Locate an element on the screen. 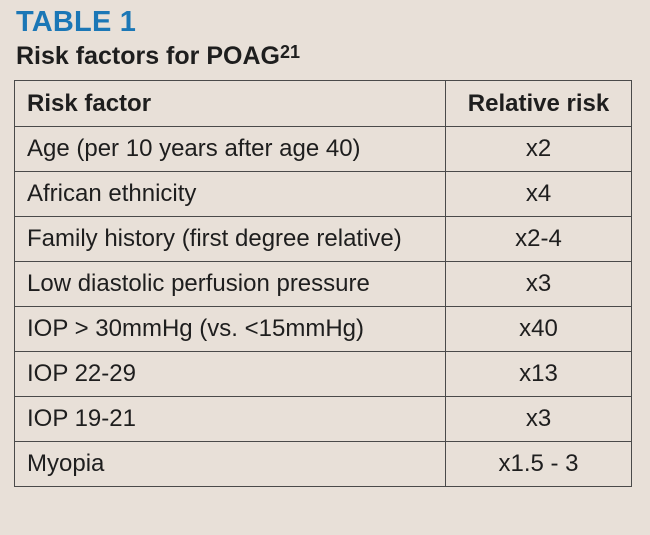 This screenshot has width=650, height=535. risk-factor-cell: IOP > 30mmHg (vs. <15mmHg) is located at coordinates (230, 329).